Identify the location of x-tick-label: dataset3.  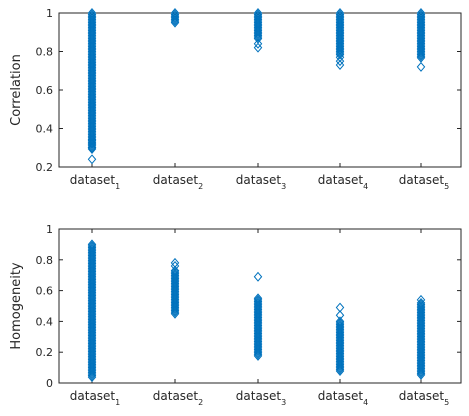
(261, 398).